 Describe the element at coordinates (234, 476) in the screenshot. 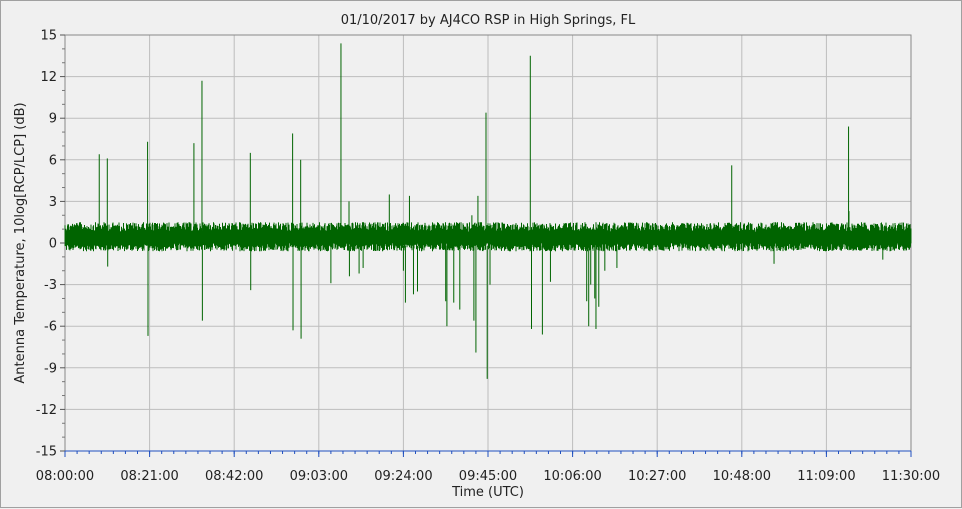

I see `x-tick-label: 08:42:00` at that location.